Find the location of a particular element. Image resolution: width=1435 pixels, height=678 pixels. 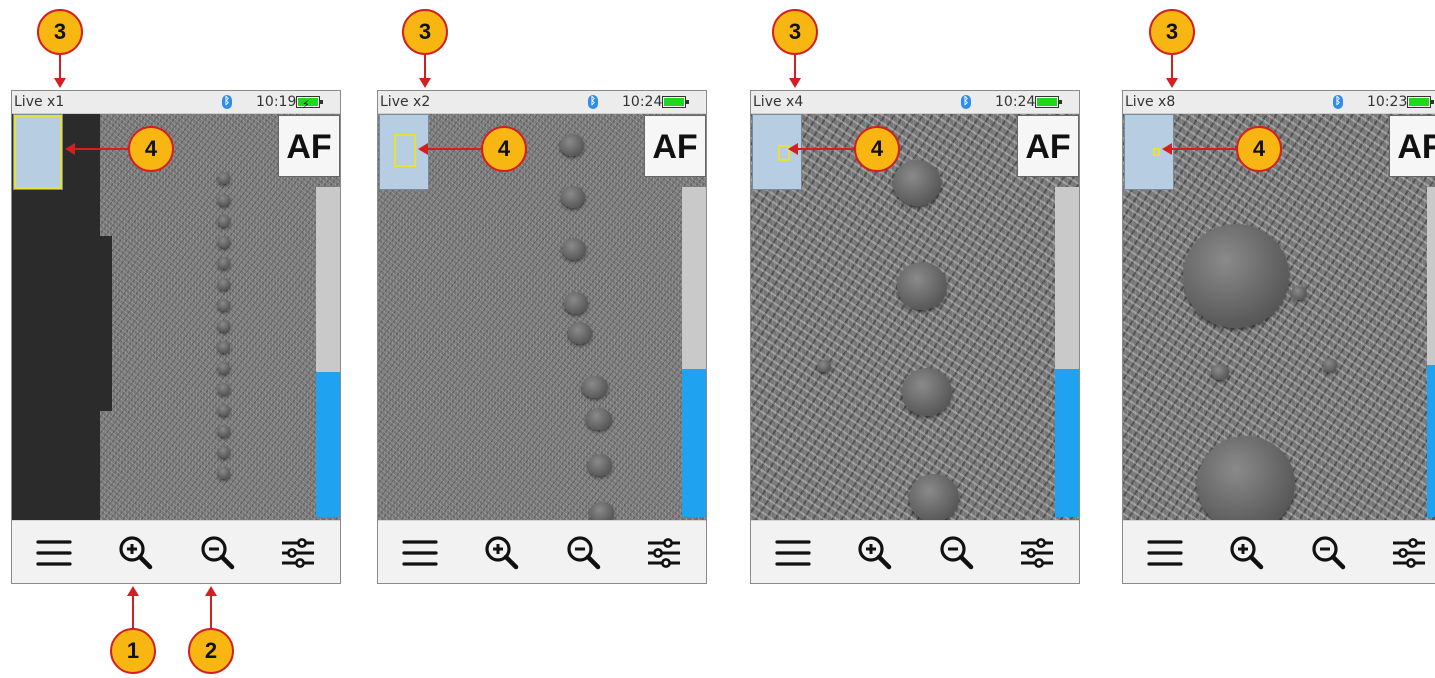

callout-1: 1 is located at coordinates (133, 651).